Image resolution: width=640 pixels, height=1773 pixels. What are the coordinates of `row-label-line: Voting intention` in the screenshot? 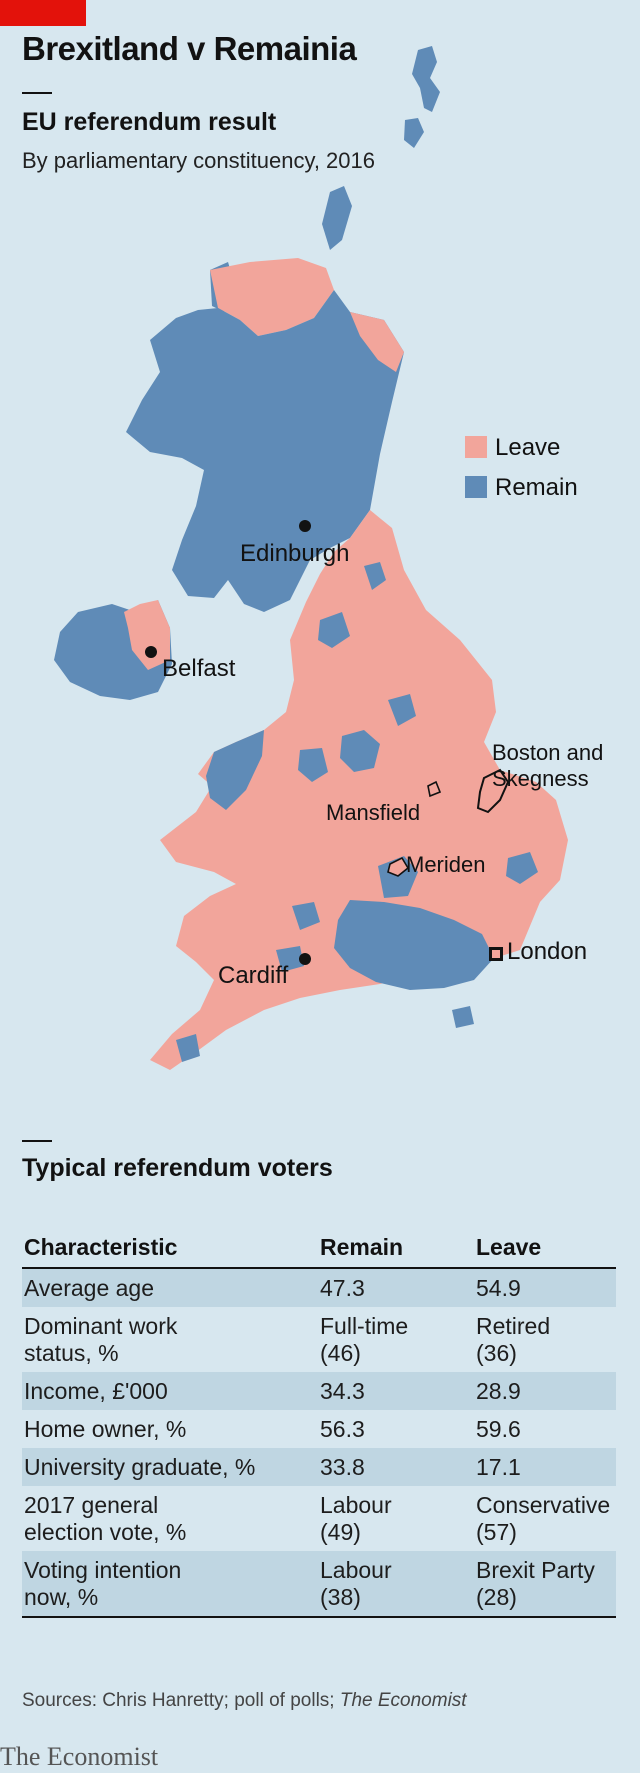 It's located at (103, 1570).